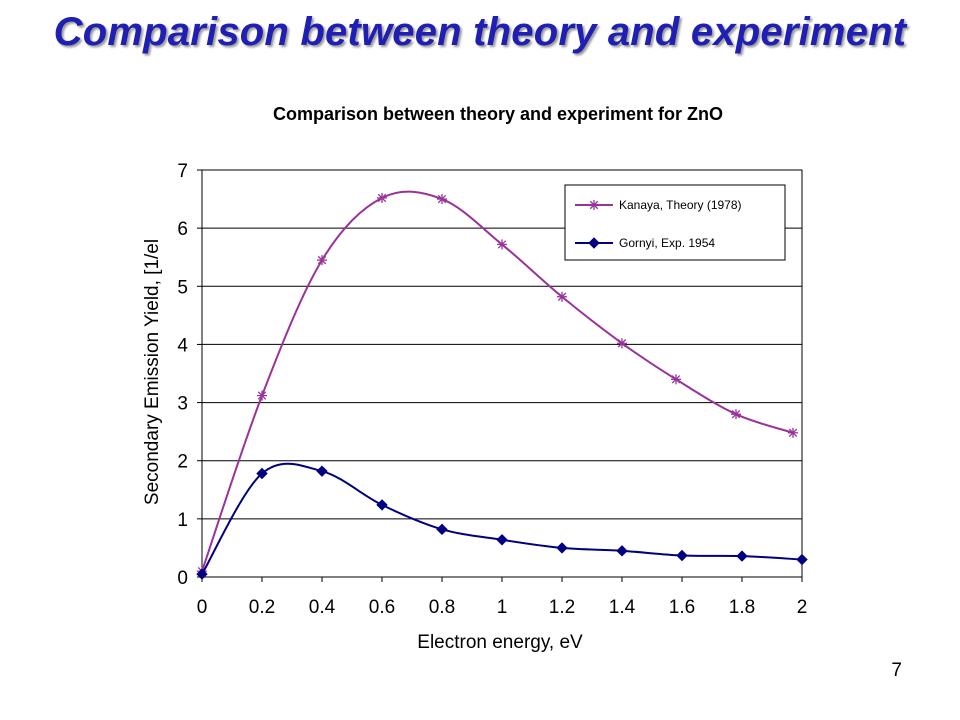 The height and width of the screenshot is (720, 960). Describe the element at coordinates (182, 520) in the screenshot. I see `y-tick-label: 1` at that location.